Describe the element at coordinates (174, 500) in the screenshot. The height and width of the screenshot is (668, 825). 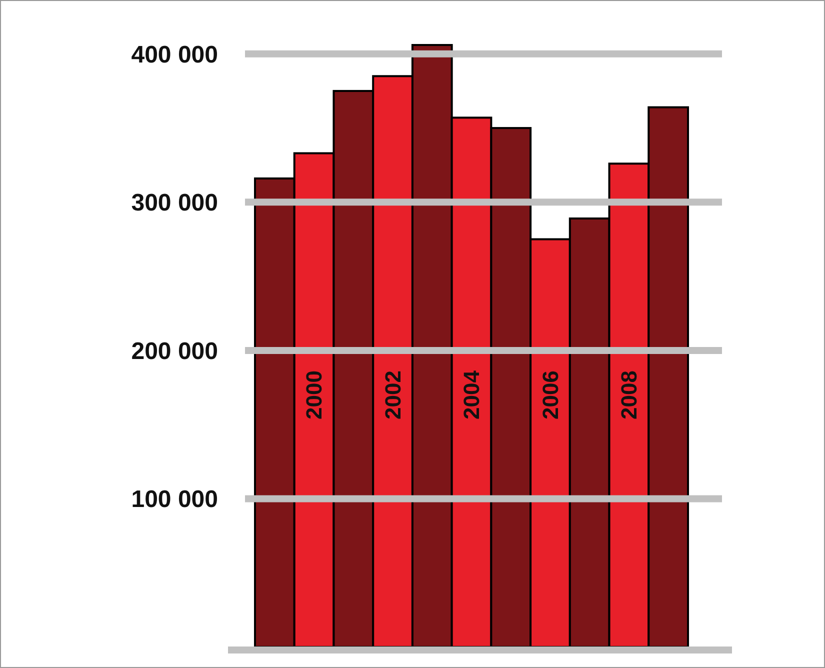
I see `y-tick-label: 100 000` at that location.